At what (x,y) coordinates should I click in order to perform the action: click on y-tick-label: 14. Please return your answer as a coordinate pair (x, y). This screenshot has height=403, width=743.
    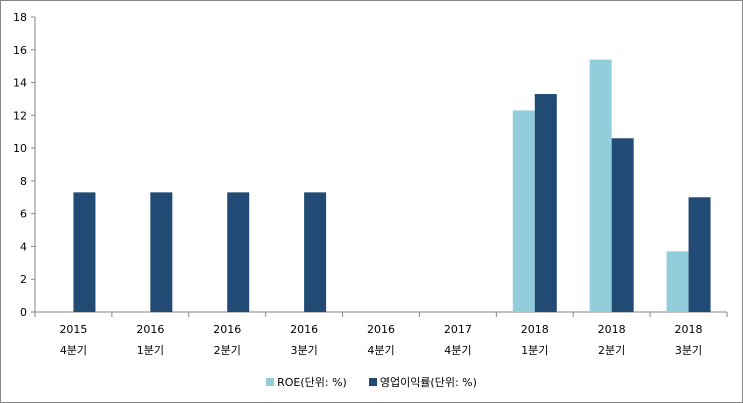
    Looking at the image, I should click on (20, 83).